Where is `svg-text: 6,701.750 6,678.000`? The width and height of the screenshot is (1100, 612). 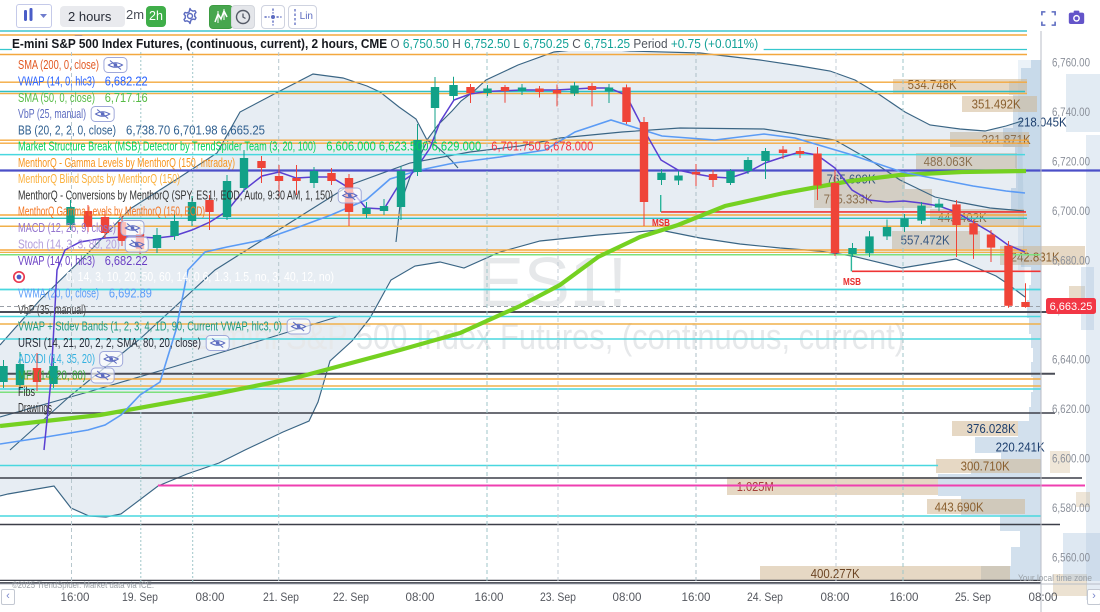
svg-text: 6,701.750 6,678.000 is located at coordinates (542, 147).